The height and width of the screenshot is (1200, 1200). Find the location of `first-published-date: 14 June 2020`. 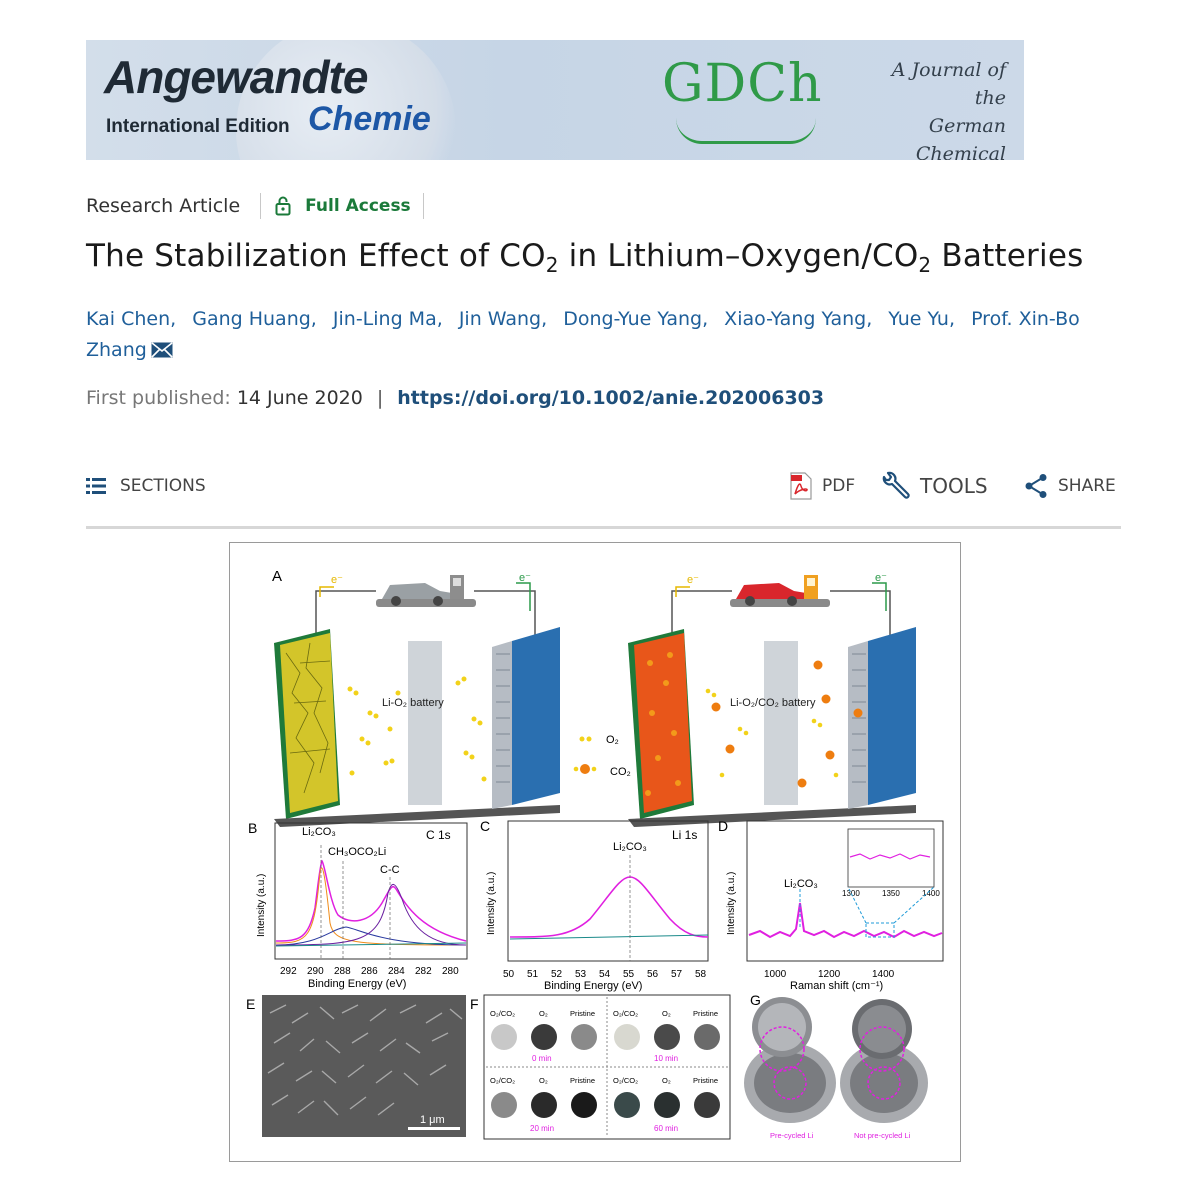

first-published-date: 14 June 2020 is located at coordinates (299, 398).